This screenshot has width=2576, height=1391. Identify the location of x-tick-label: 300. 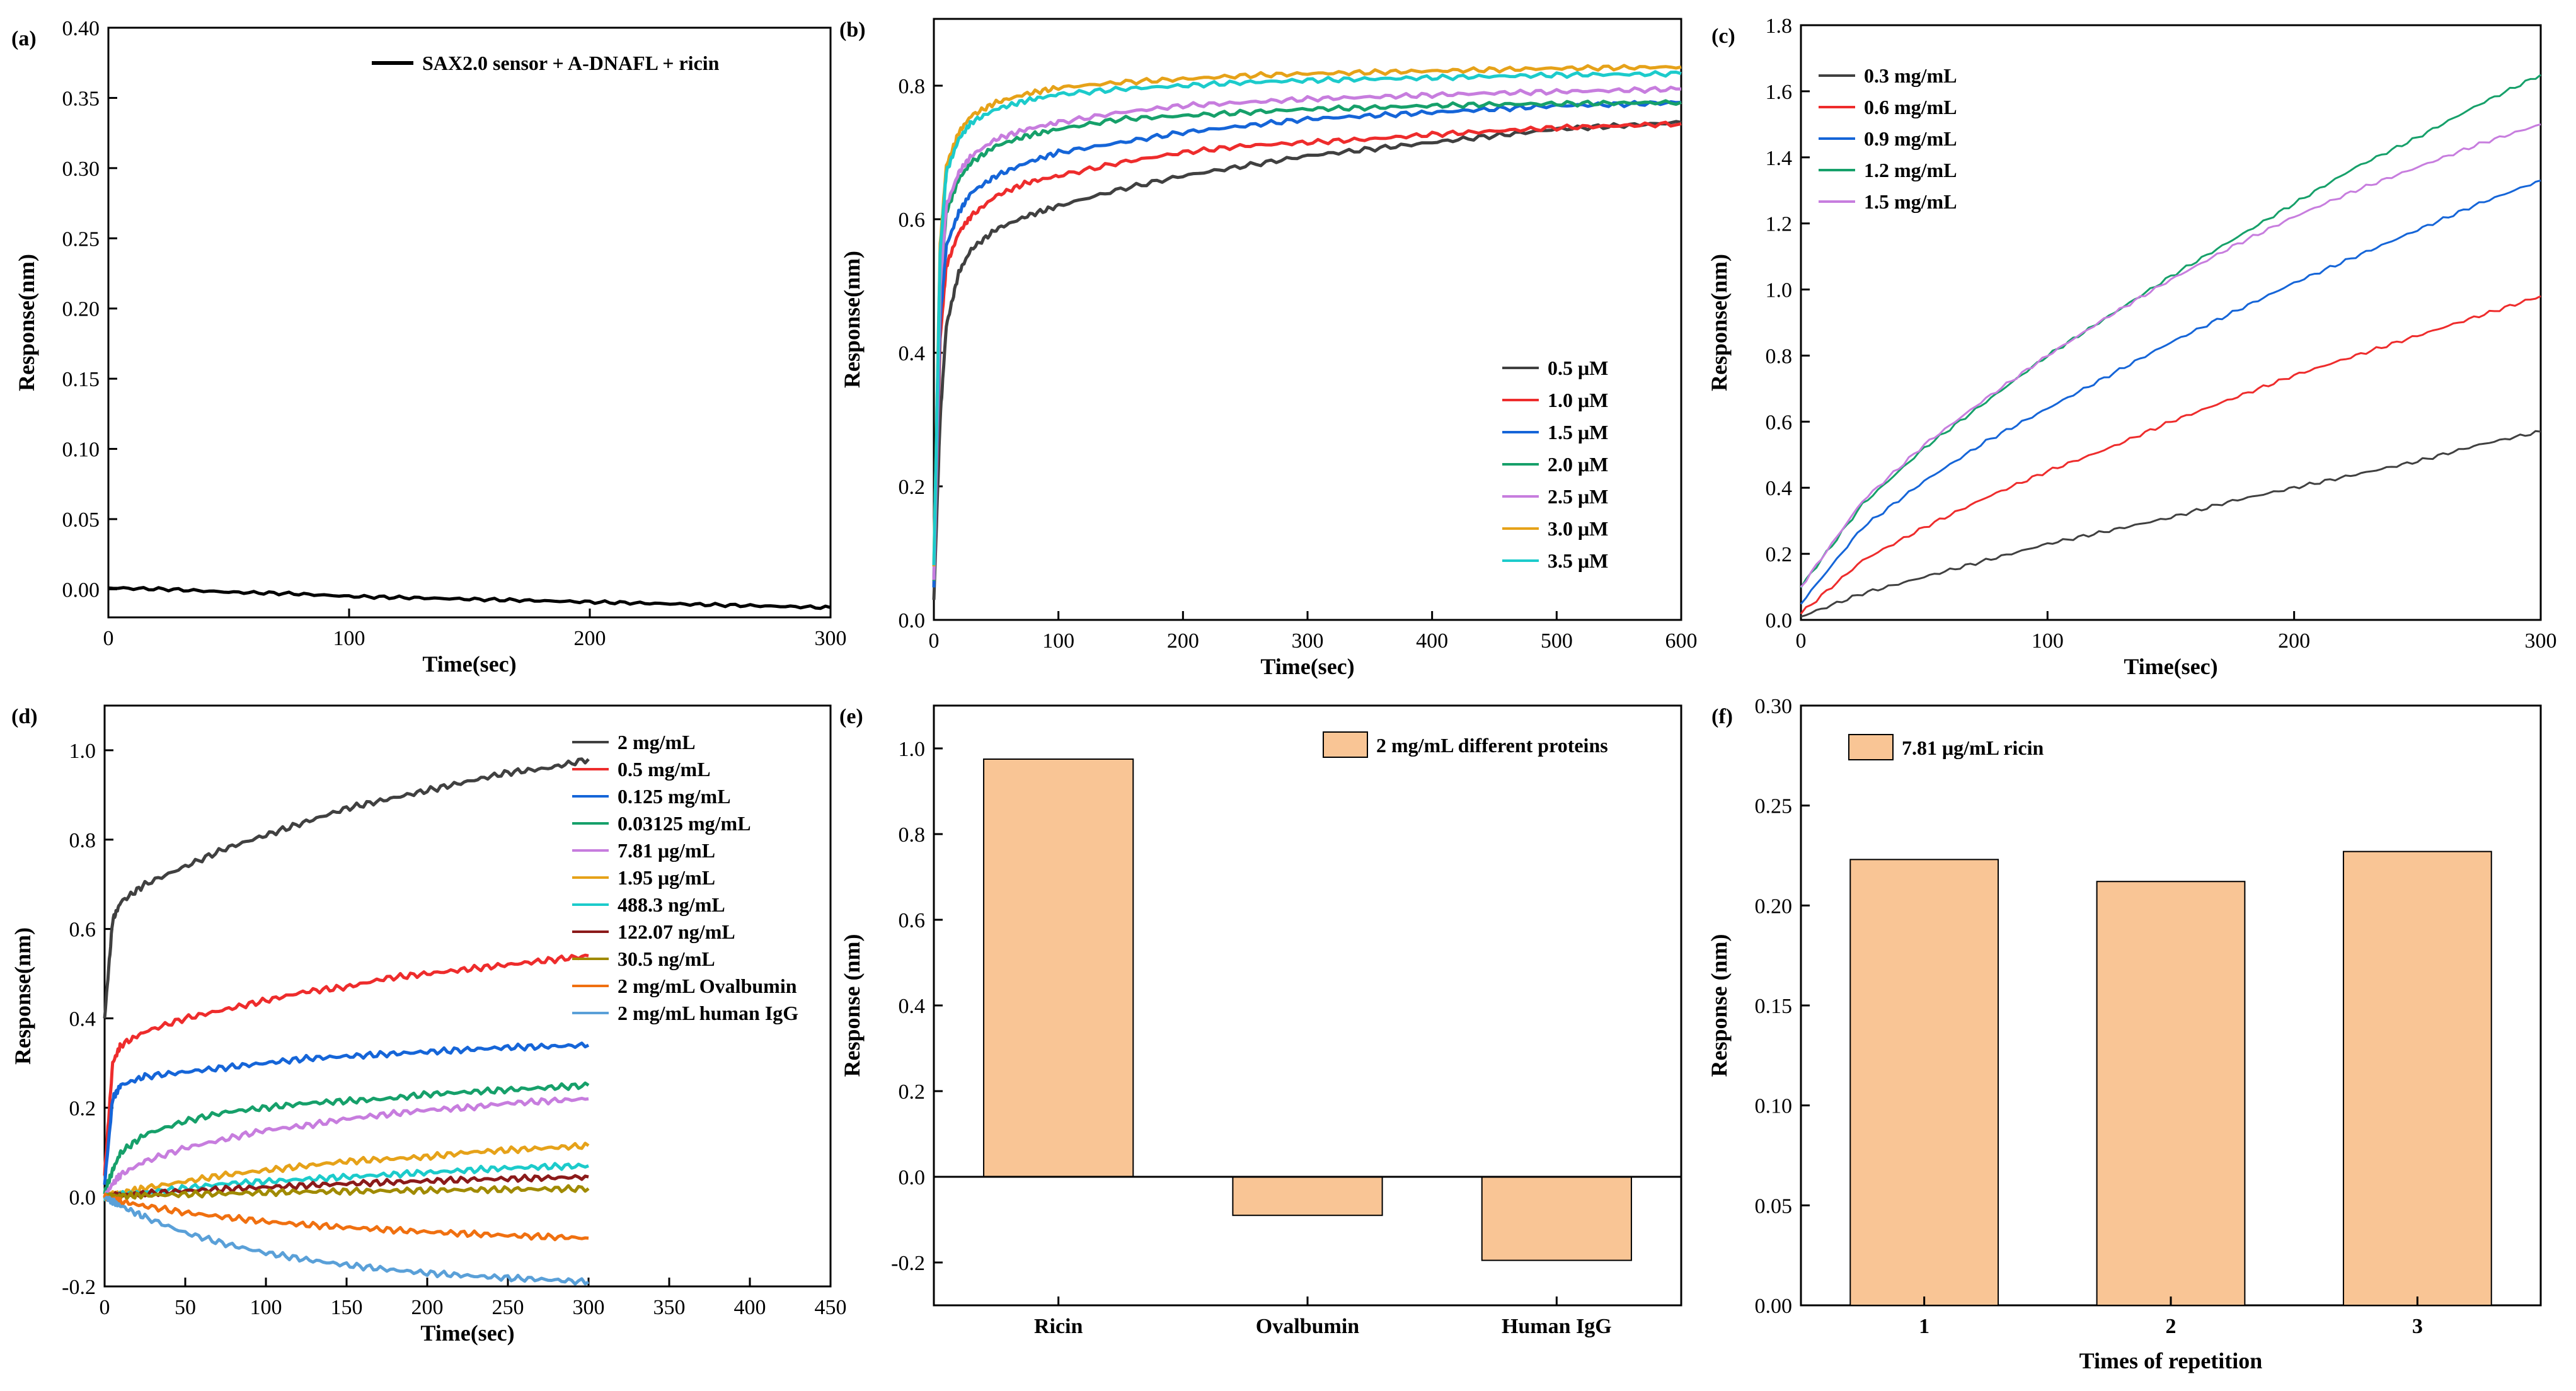
(2541, 641).